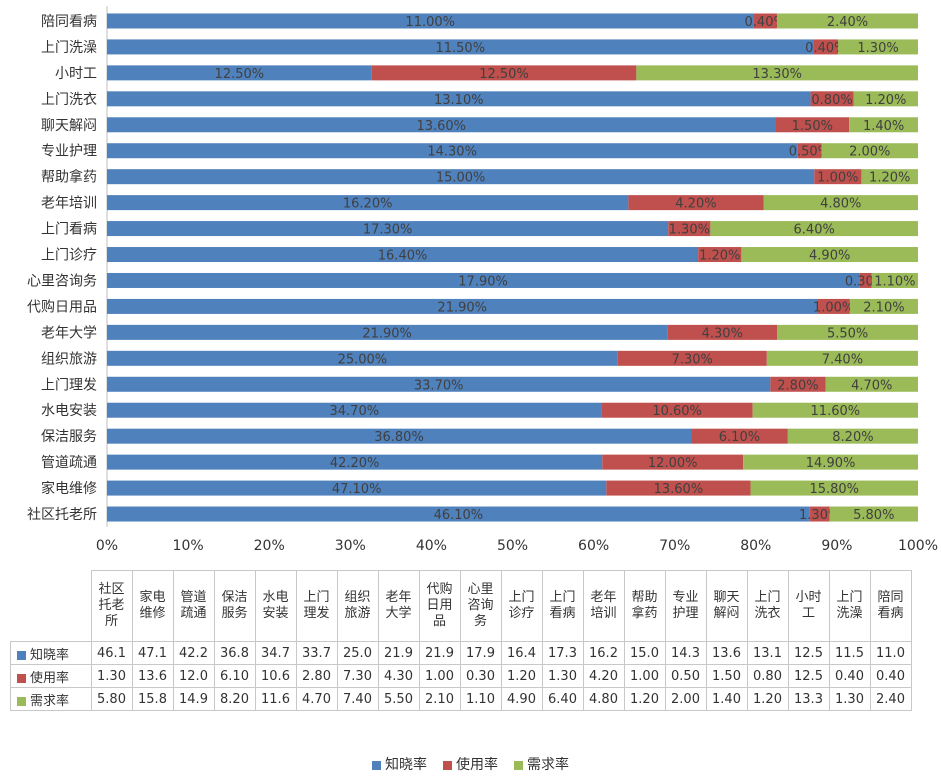 The image size is (941, 780). What do you see at coordinates (562, 606) in the screenshot?
I see `table-category-header: 上门 看病` at bounding box center [562, 606].